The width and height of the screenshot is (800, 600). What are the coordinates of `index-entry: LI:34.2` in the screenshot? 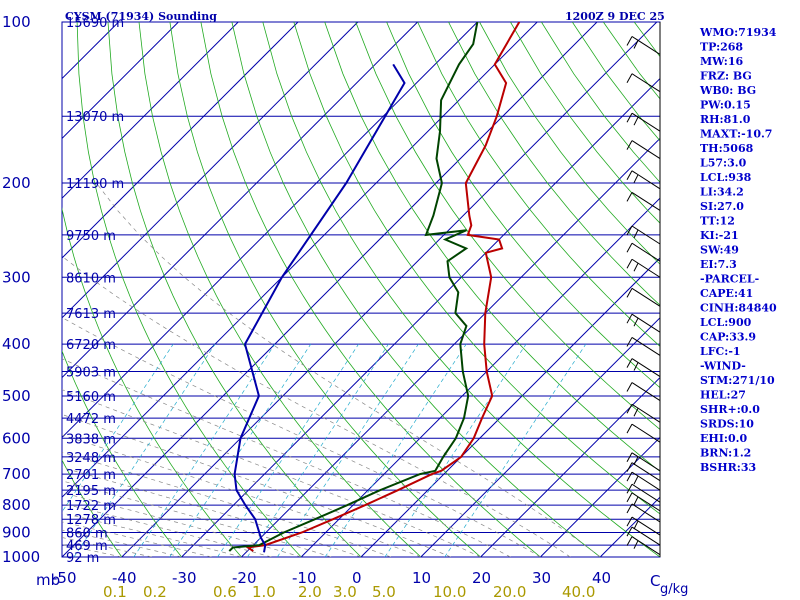 It's located at (722, 192).